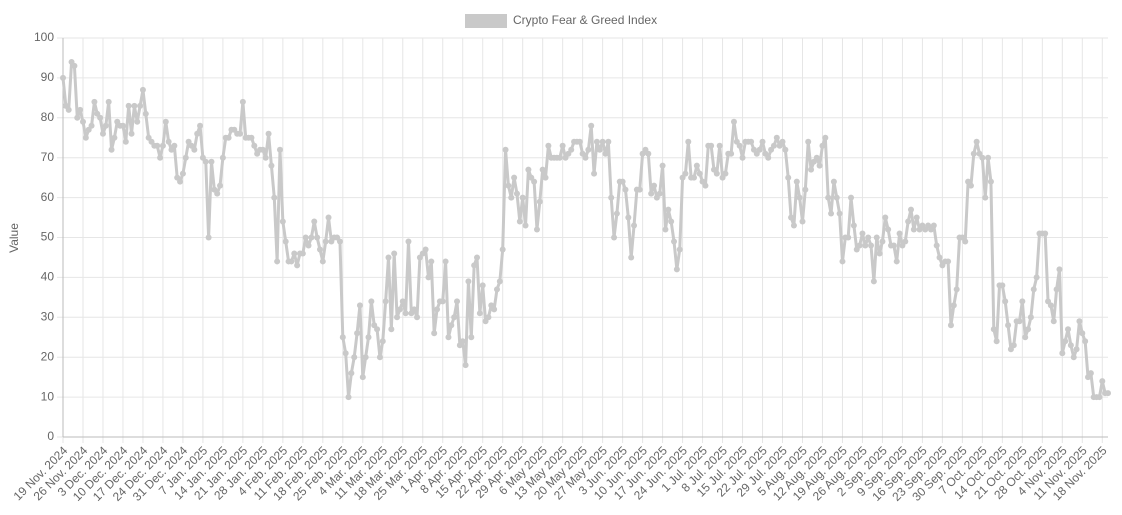 The width and height of the screenshot is (1122, 515). Describe the element at coordinates (48, 316) in the screenshot. I see `y-tick-label: 30` at that location.